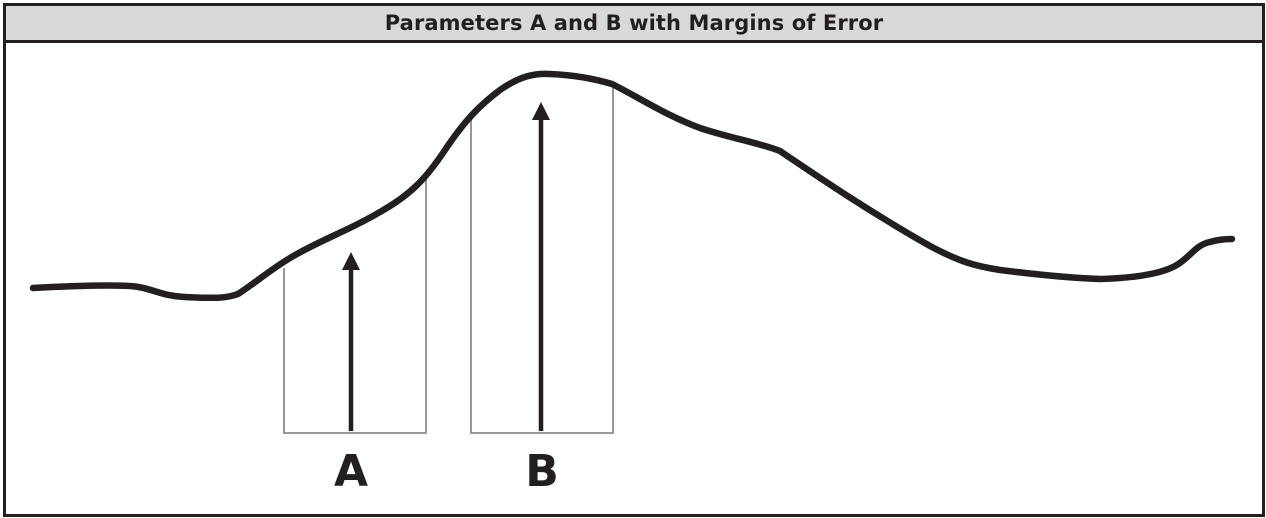  I want to click on margin-of-error-box-b, so click(542, 259).